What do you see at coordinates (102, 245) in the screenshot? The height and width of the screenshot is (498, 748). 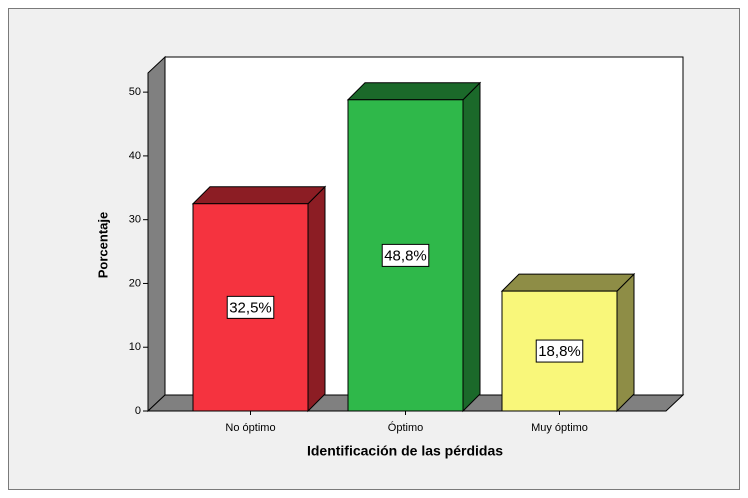 I see `y-axis-title: Porcentaje` at bounding box center [102, 245].